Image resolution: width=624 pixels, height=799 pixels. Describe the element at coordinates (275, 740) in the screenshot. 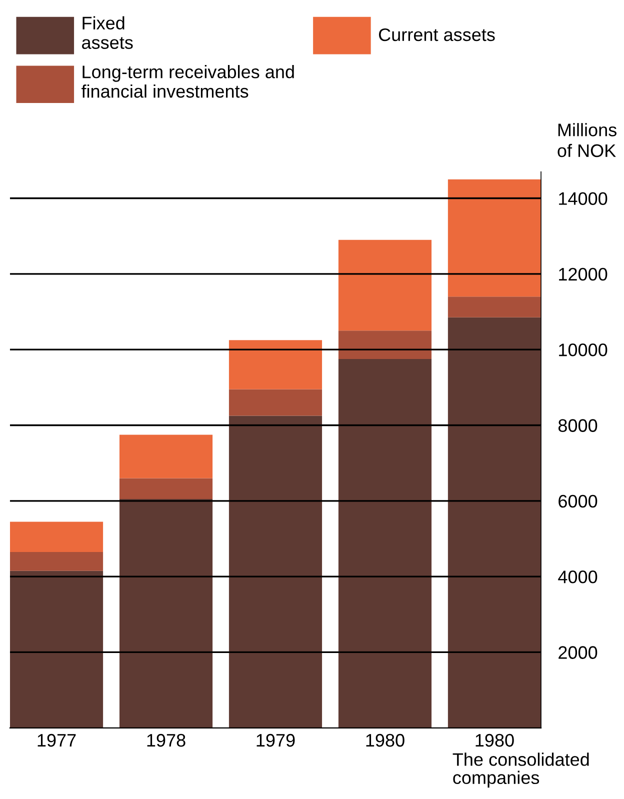

I see `x-tick-label: 1979` at that location.